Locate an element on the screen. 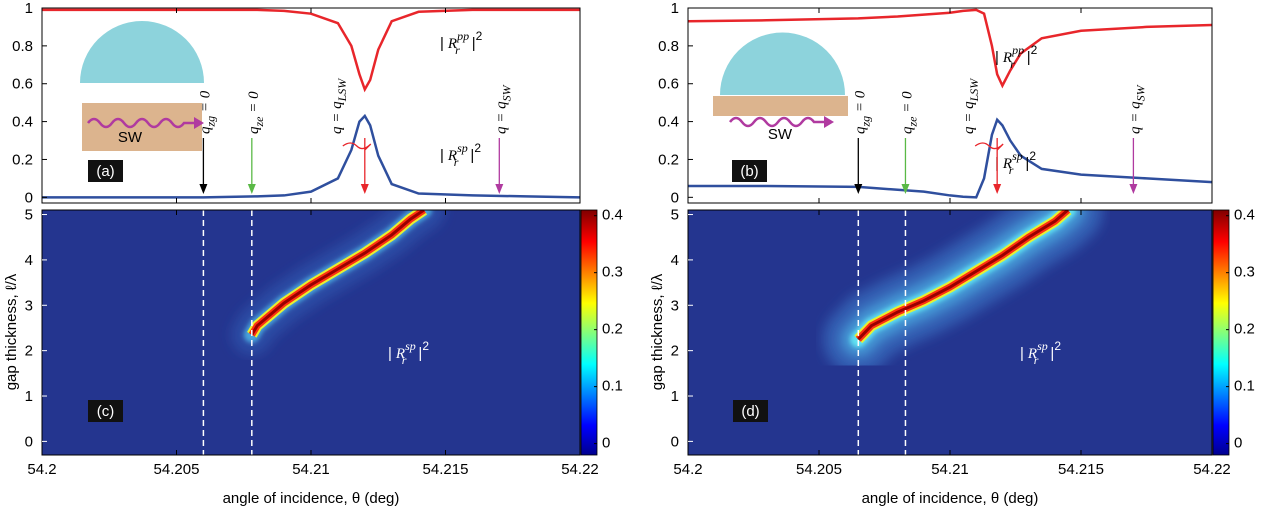 The height and width of the screenshot is (517, 1276). x-tick-label: 54.215 is located at coordinates (446, 469).